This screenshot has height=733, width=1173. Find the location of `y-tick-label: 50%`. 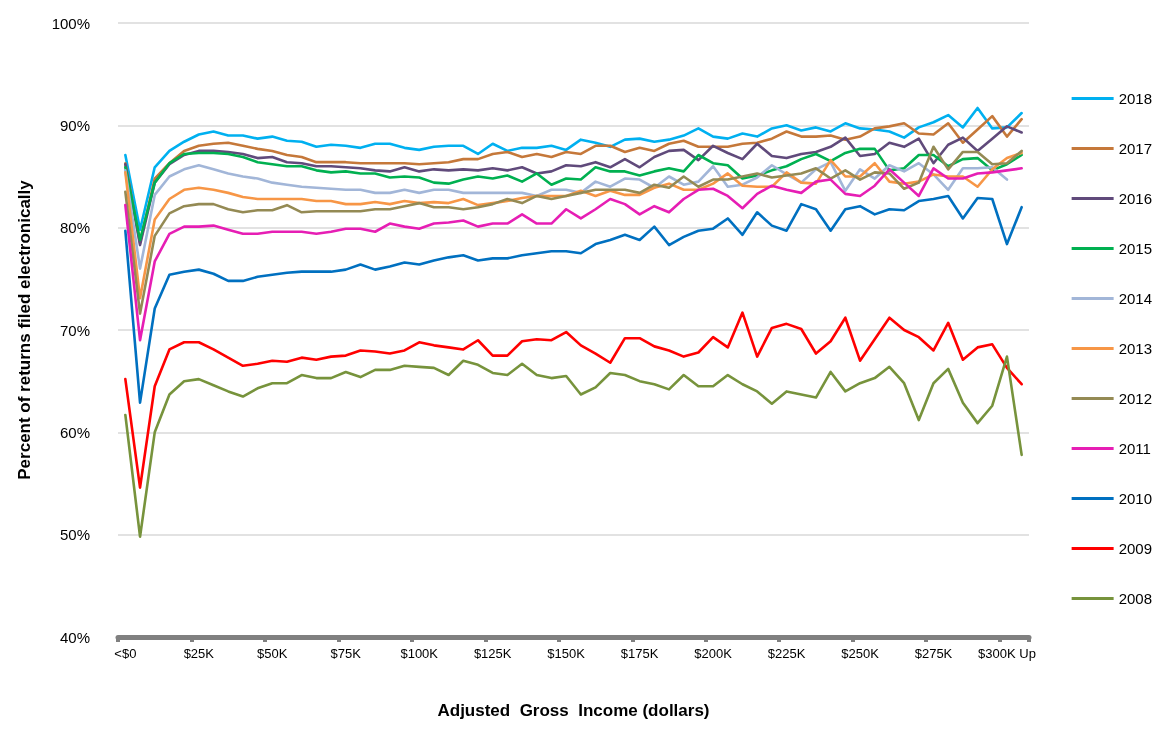

y-tick-label: 50% is located at coordinates (74, 535).